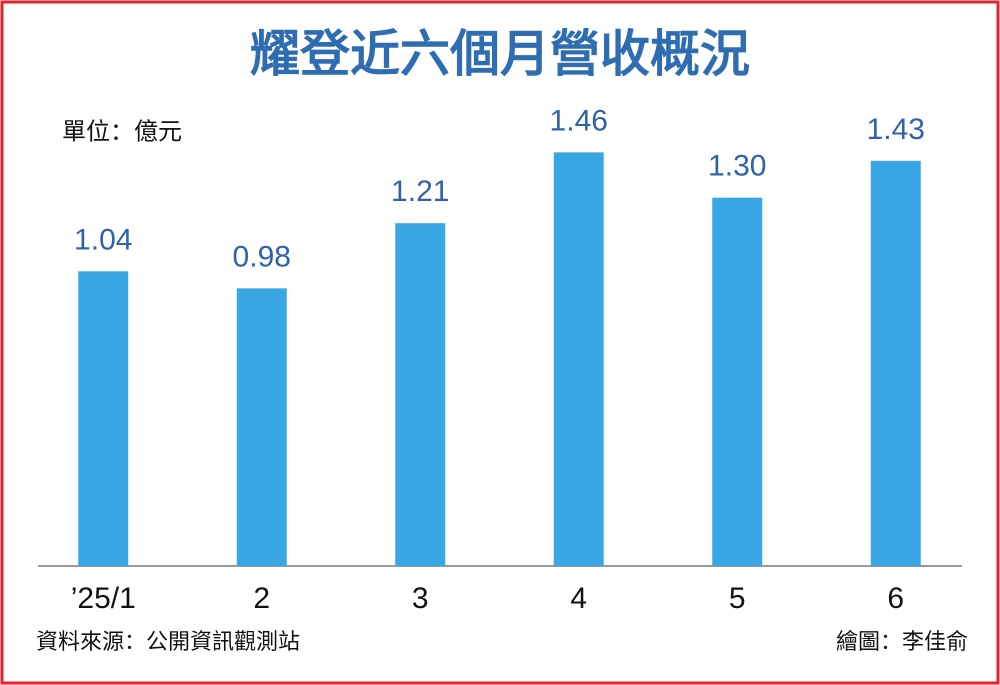  I want to click on unit-label: 單位：億元, so click(122, 131).